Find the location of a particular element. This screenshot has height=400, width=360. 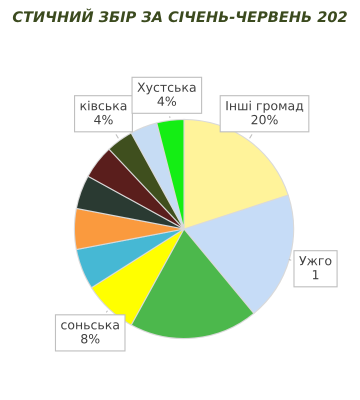

slice-label: Хустська is located at coordinates (166, 88).